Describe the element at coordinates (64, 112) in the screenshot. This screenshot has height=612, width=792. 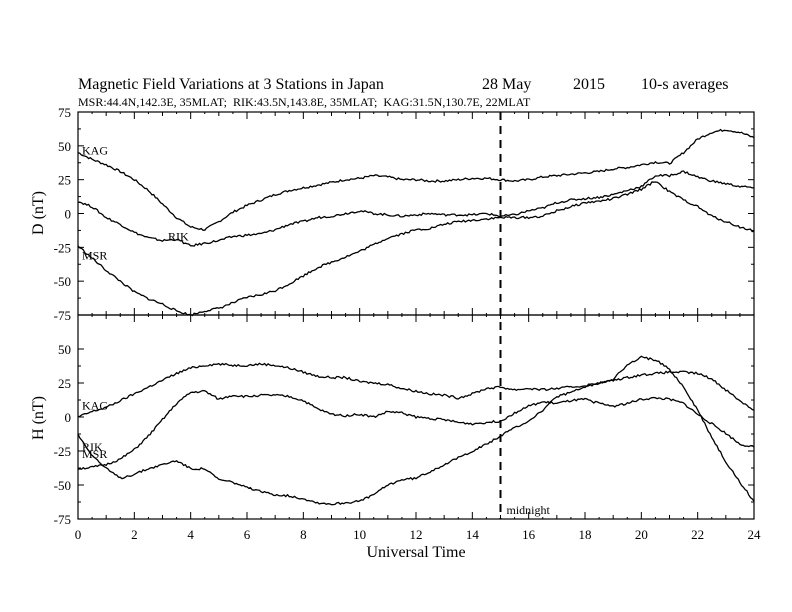
I see `y-tick-label: 75` at that location.